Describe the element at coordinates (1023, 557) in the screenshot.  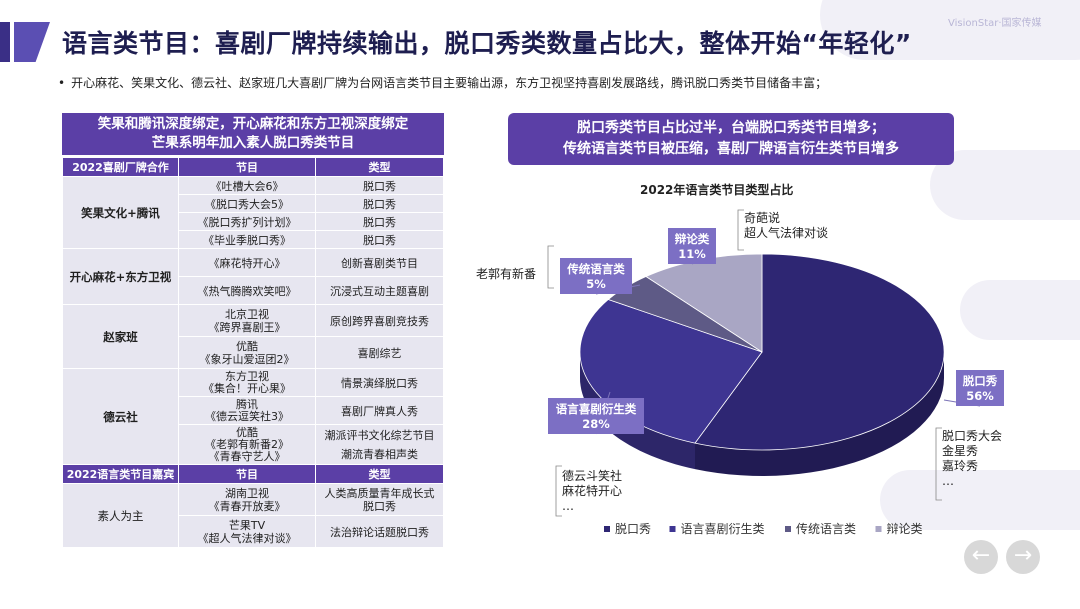
I see `next-arrow-button: →` at that location.